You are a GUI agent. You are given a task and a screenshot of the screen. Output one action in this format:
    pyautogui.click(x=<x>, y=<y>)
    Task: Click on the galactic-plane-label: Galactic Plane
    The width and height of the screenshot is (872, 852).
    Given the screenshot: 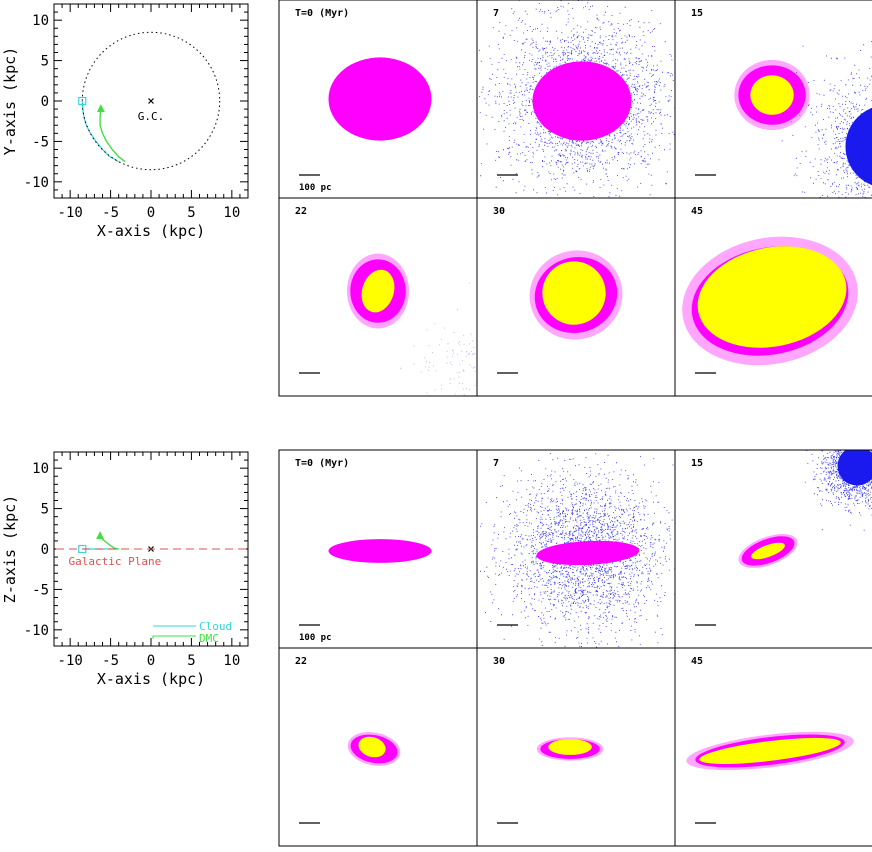 What is the action you would take?
    pyautogui.click(x=115, y=561)
    